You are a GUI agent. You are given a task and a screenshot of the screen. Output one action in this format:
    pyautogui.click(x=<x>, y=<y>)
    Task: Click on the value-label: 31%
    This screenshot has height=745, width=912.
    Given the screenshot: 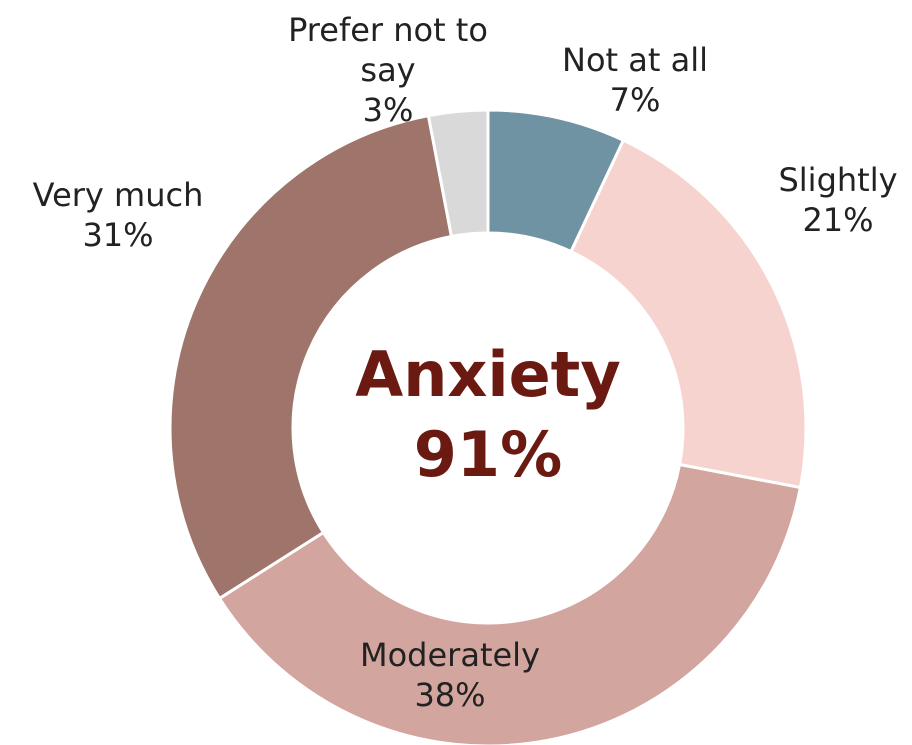 What is the action you would take?
    pyautogui.click(x=118, y=235)
    